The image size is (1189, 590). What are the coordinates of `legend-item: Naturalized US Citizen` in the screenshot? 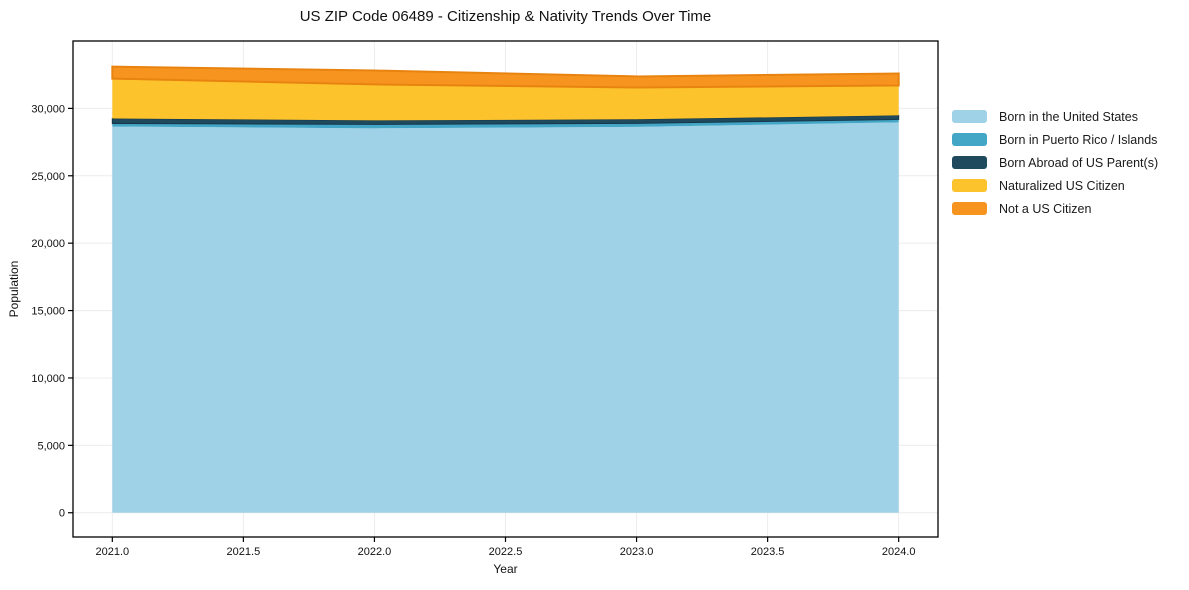 It's located at (1055, 185).